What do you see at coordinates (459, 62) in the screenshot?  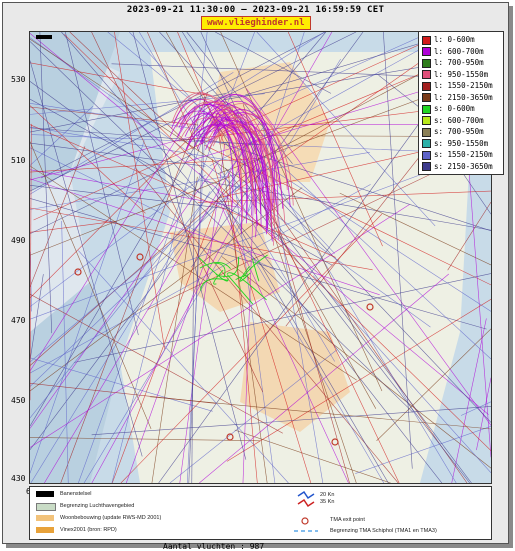 I see `legend-label: l: 700-950m` at bounding box center [459, 62].